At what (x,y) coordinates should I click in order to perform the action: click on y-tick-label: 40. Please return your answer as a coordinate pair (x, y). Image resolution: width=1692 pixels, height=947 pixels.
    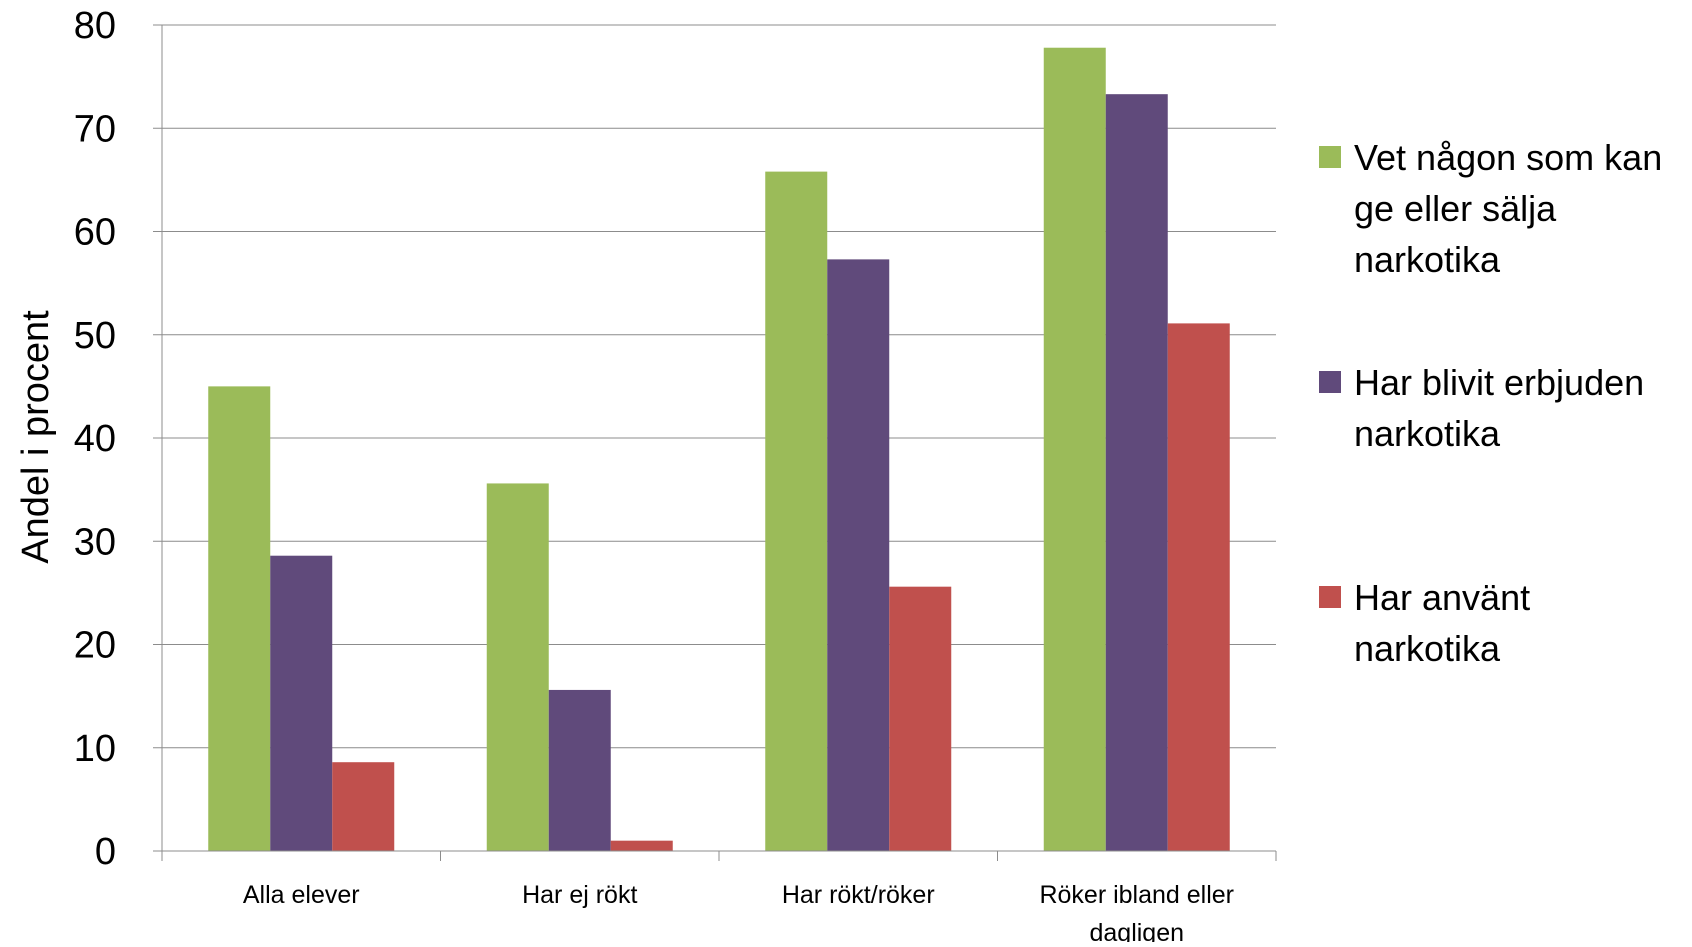
    Looking at the image, I should click on (95, 439).